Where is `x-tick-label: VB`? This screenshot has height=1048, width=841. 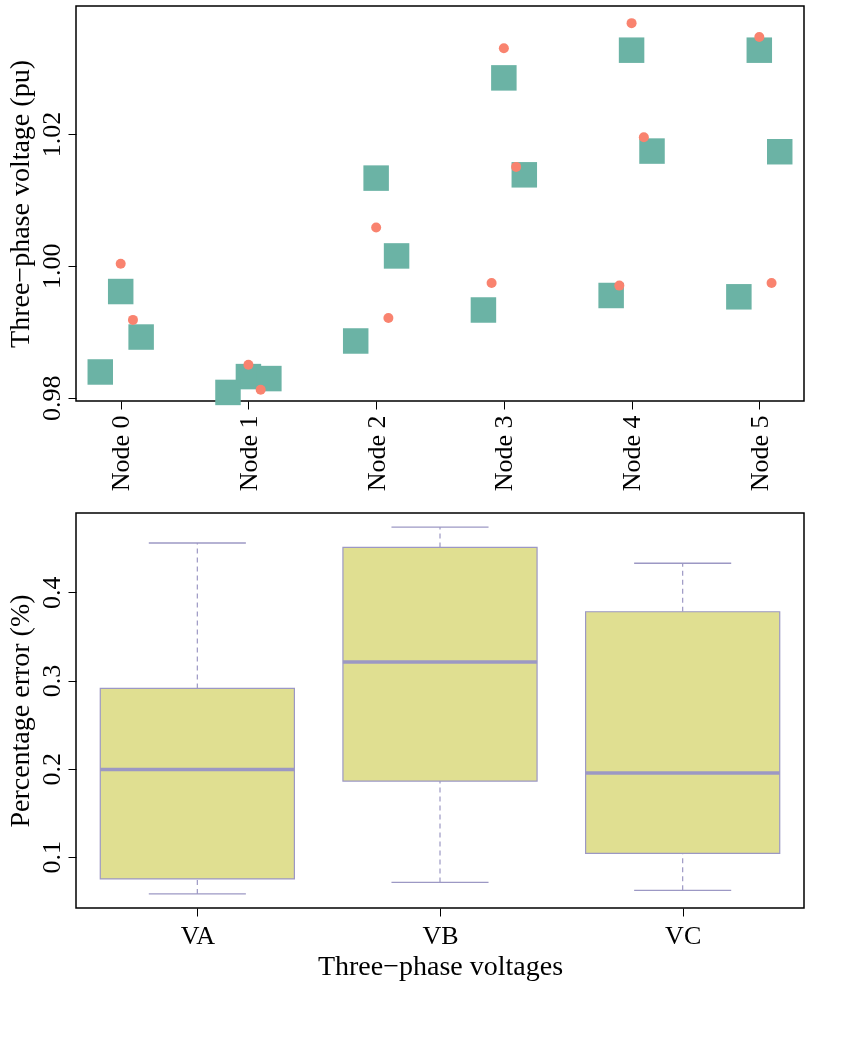
x-tick-label: VB is located at coordinates (440, 935).